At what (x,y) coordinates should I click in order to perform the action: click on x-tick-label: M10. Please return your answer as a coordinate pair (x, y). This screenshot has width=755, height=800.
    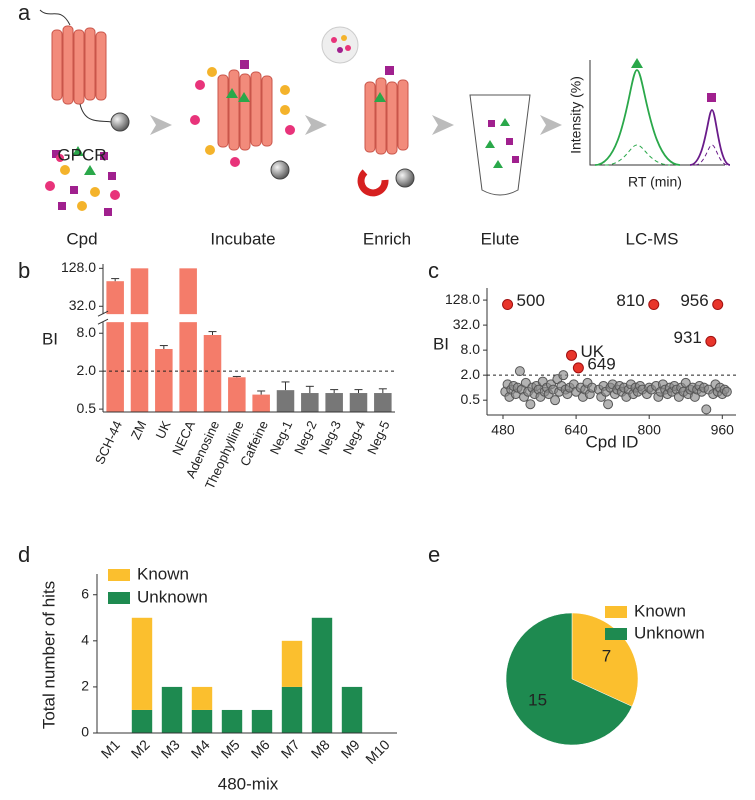
    Looking at the image, I should click on (377, 751).